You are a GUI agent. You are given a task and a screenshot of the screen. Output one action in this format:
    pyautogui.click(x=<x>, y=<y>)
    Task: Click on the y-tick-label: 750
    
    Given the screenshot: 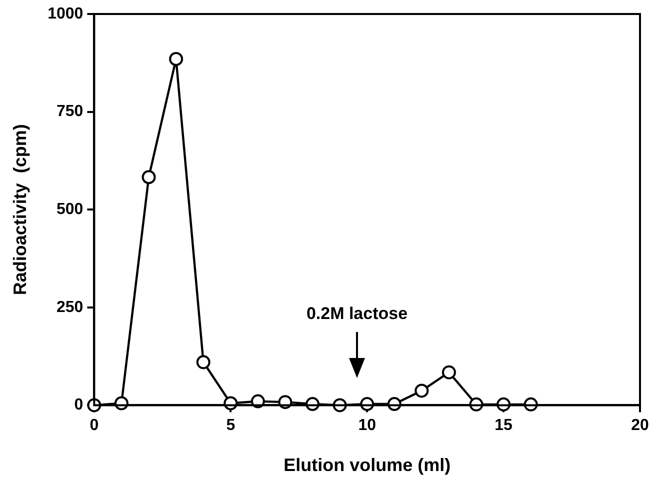 What is the action you would take?
    pyautogui.click(x=70, y=111)
    